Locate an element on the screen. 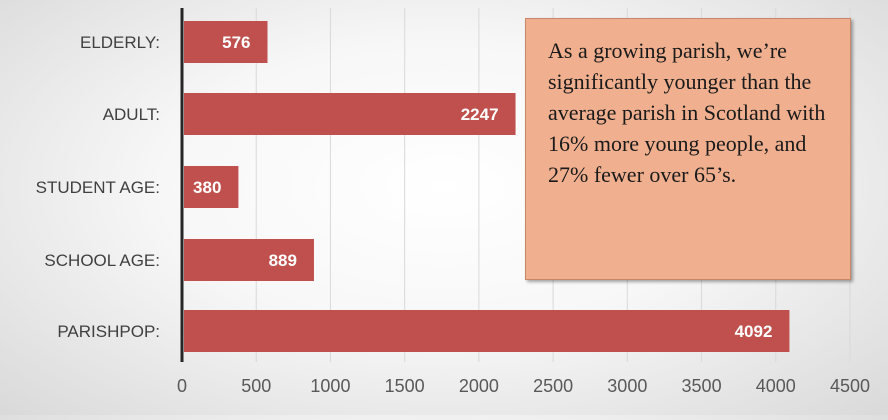 The height and width of the screenshot is (420, 888). category-label: PARISHPOP: is located at coordinates (108, 331).